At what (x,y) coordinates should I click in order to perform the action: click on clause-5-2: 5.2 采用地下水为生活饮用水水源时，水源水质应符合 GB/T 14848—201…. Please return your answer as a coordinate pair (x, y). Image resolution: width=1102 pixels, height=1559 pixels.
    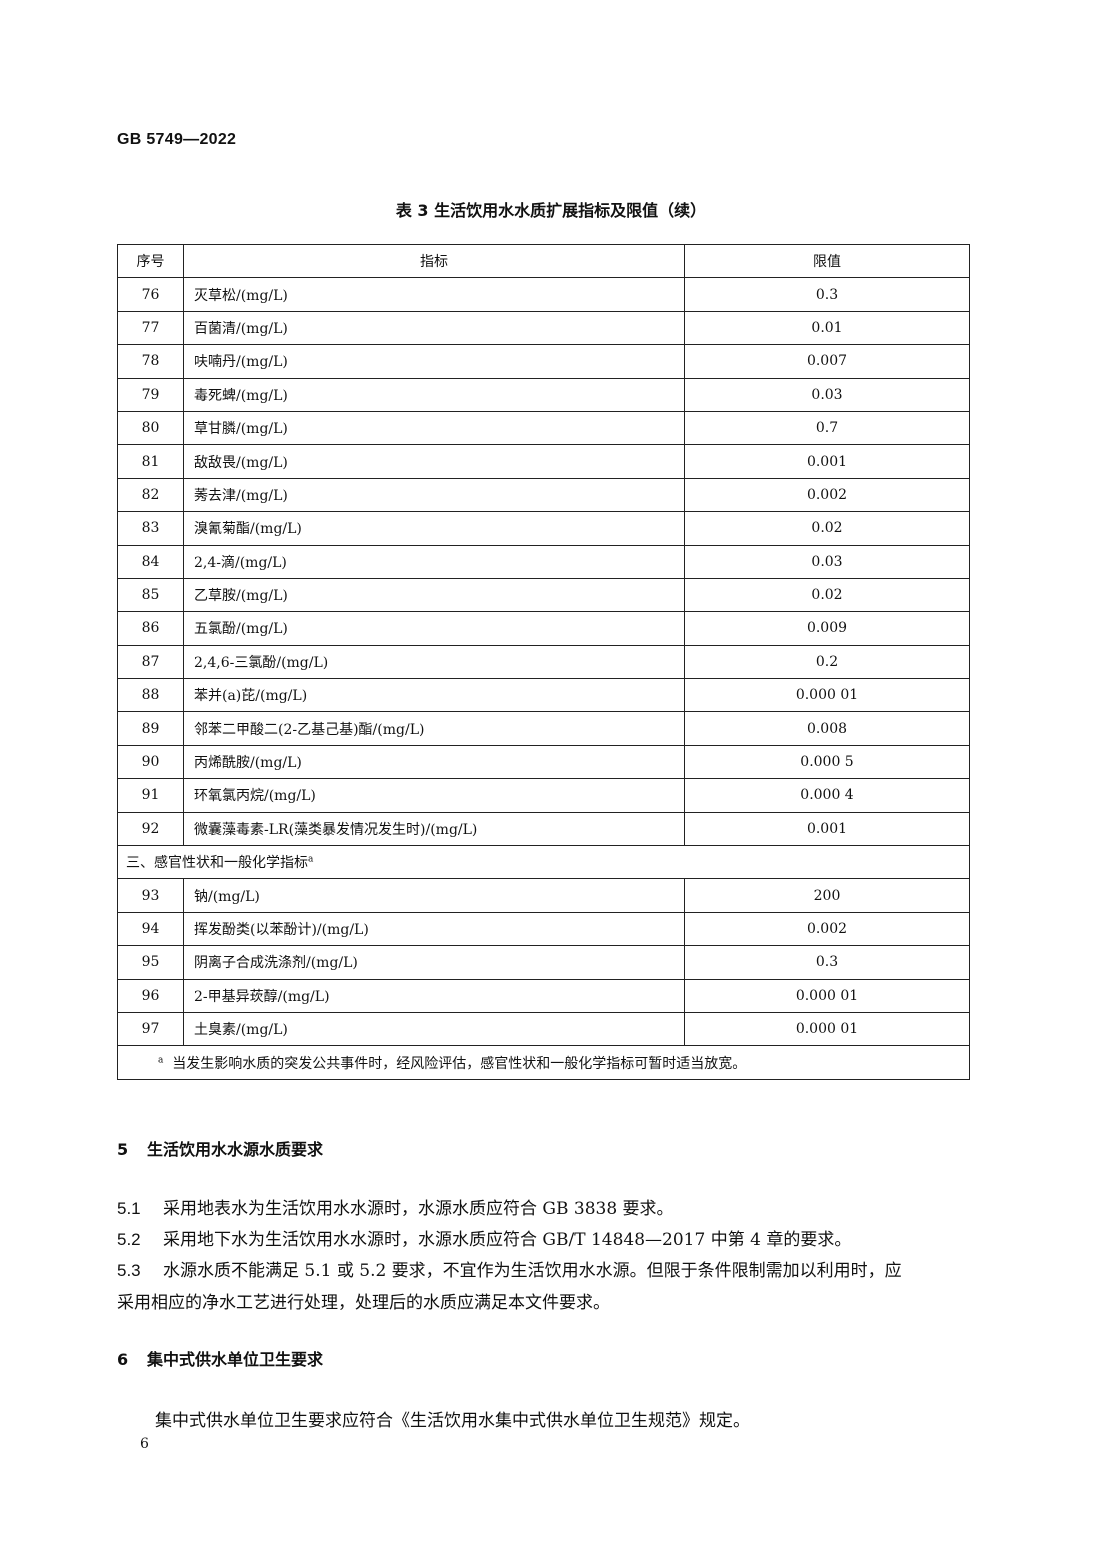
    Looking at the image, I should click on (484, 1240).